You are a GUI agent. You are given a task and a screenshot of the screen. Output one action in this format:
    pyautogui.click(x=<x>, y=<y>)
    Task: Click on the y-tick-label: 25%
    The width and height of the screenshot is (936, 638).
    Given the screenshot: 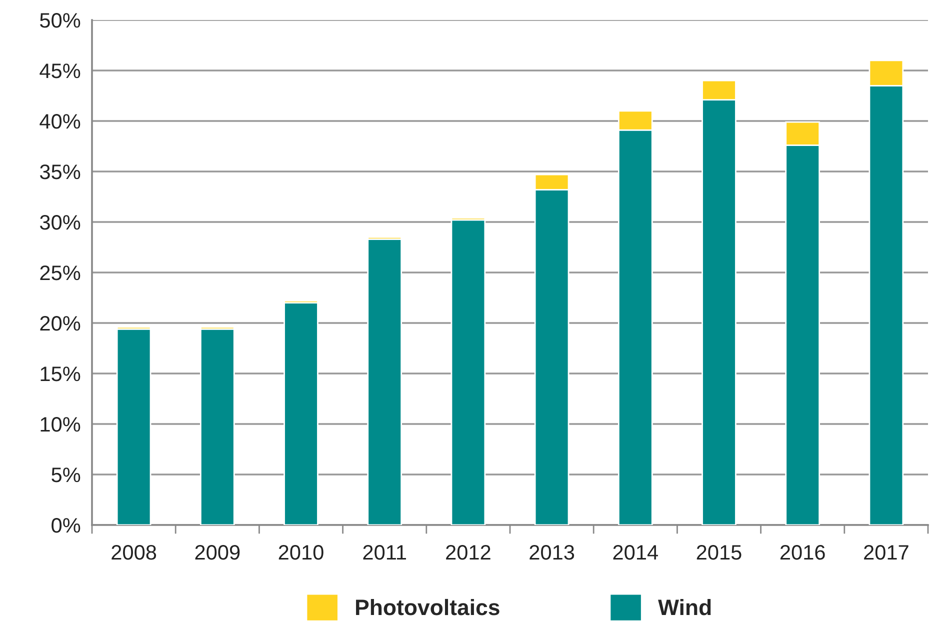 What is the action you would take?
    pyautogui.click(x=60, y=273)
    